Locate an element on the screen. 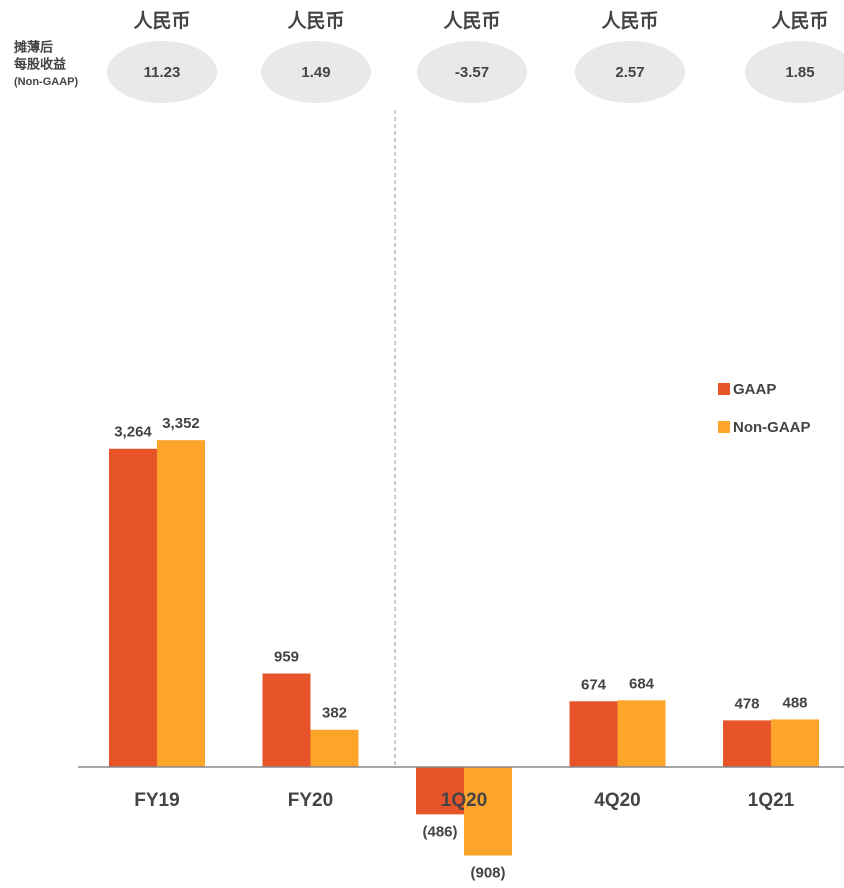 The width and height of the screenshot is (844, 888). eps-value: 11.23 is located at coordinates (162, 72).